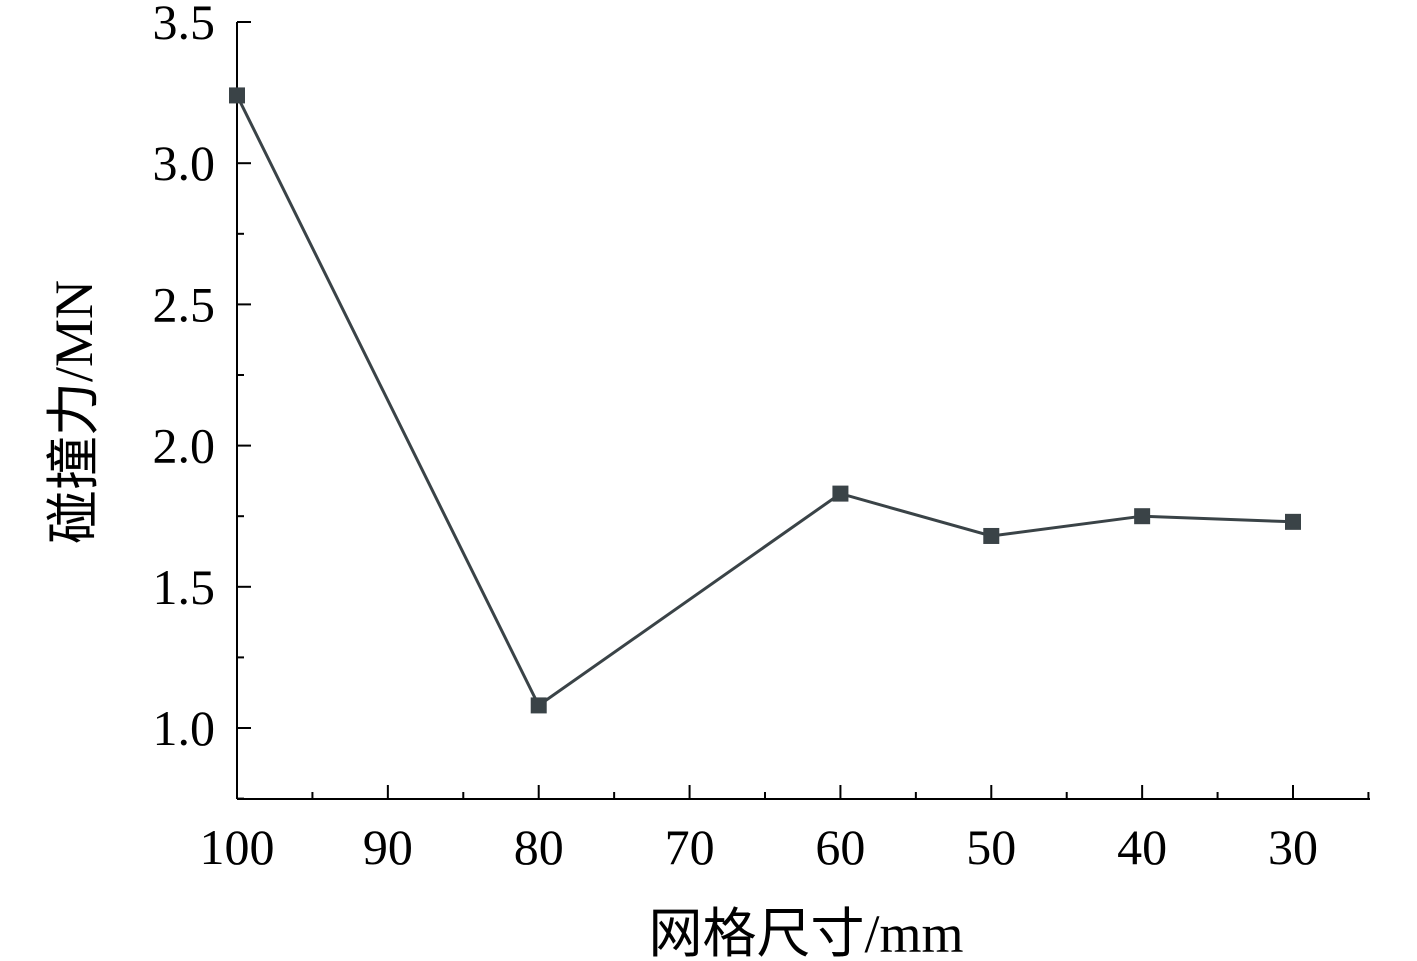 This screenshot has width=1417, height=961. Describe the element at coordinates (991, 847) in the screenshot. I see `x-tick-label: 50` at that location.